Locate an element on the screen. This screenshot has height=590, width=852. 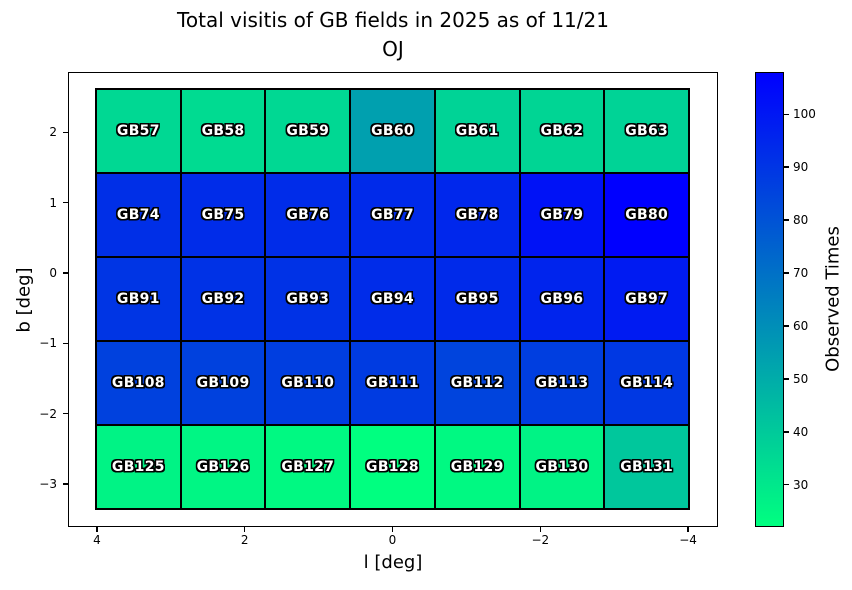
heatmap-cell-GB96: GB96 is located at coordinates (562, 299).